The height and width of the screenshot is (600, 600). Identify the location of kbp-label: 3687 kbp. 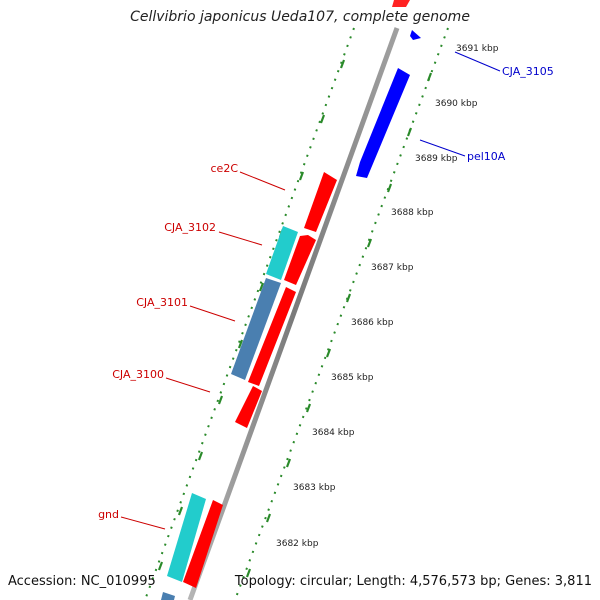
(392, 268).